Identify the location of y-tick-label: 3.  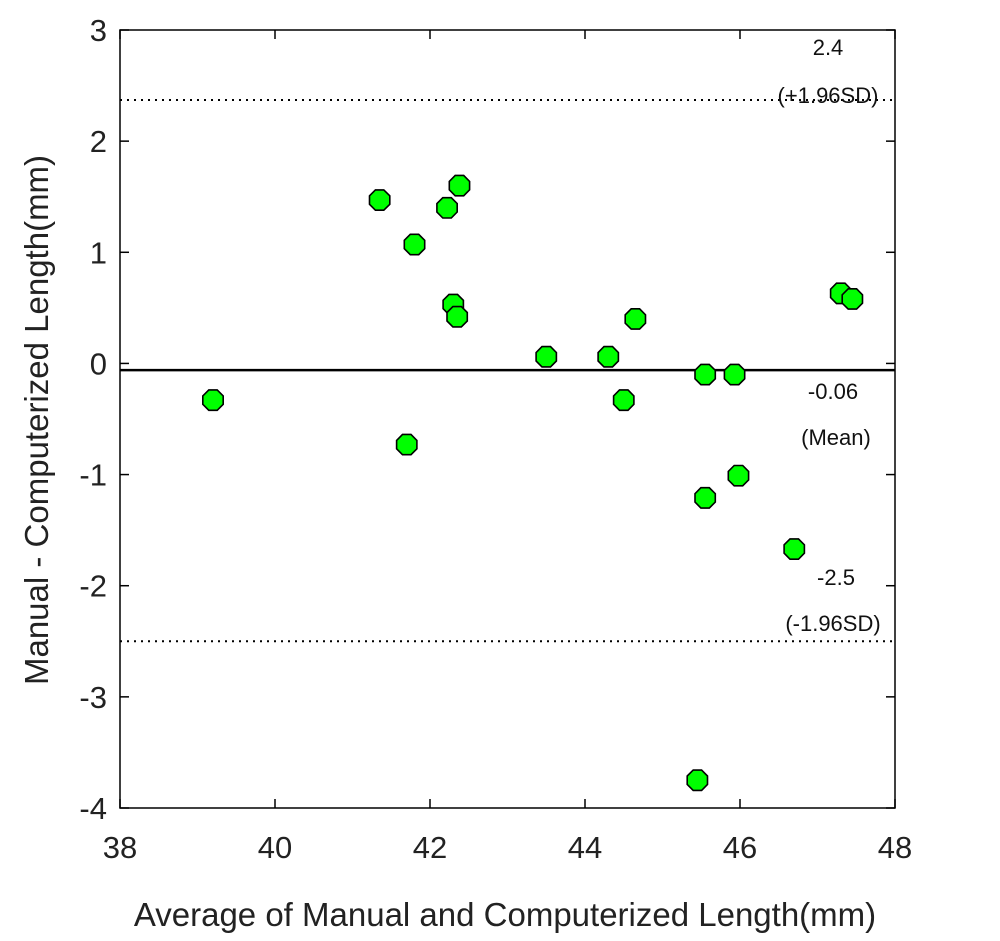
(98, 30).